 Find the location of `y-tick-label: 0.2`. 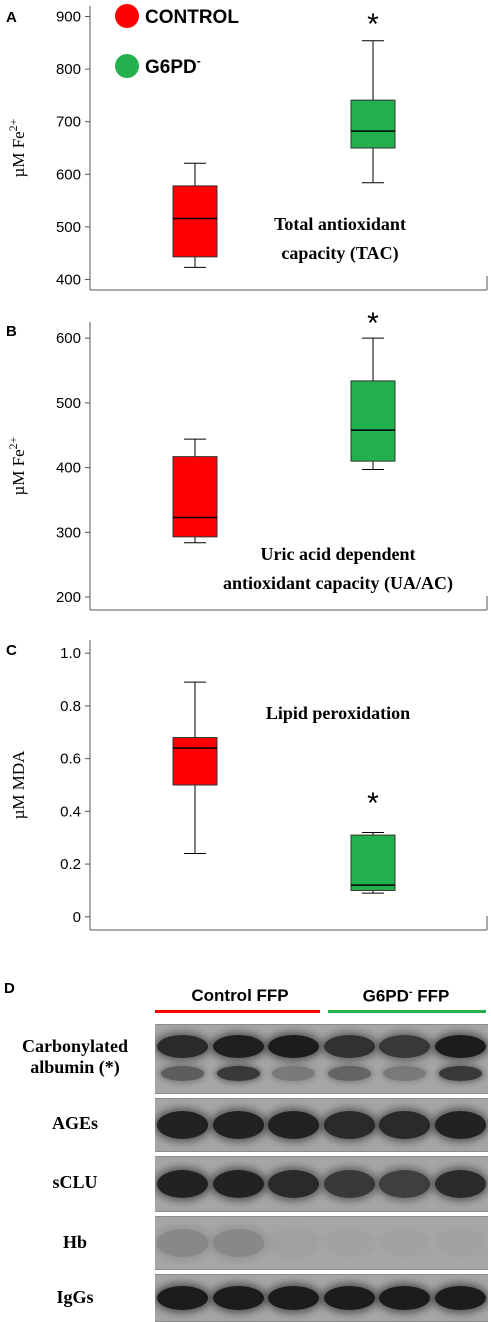

y-tick-label: 0.2 is located at coordinates (70, 864).